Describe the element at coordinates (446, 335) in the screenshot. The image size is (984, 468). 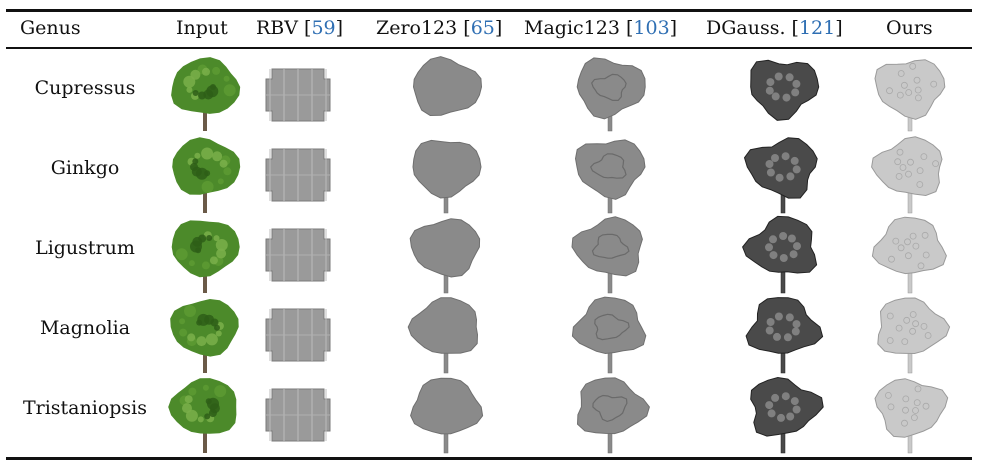
I see `magnolia-zero123-mesh` at that location.